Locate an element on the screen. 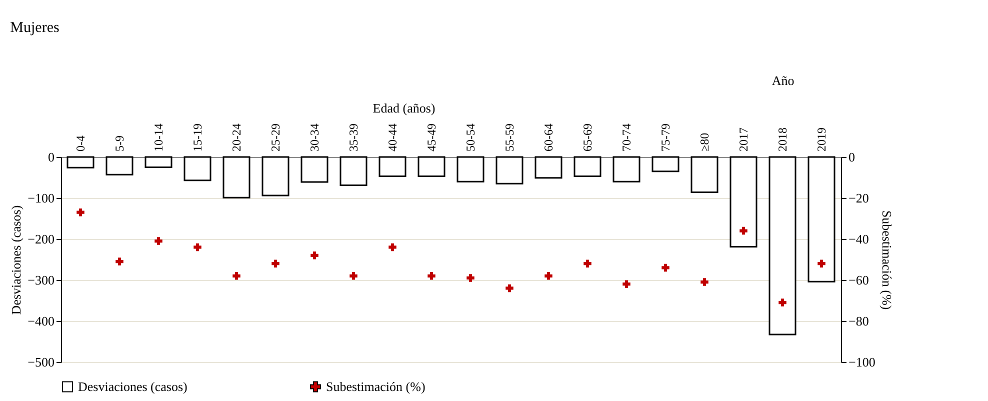  x-tick-label: 15-19 is located at coordinates (197, 138).